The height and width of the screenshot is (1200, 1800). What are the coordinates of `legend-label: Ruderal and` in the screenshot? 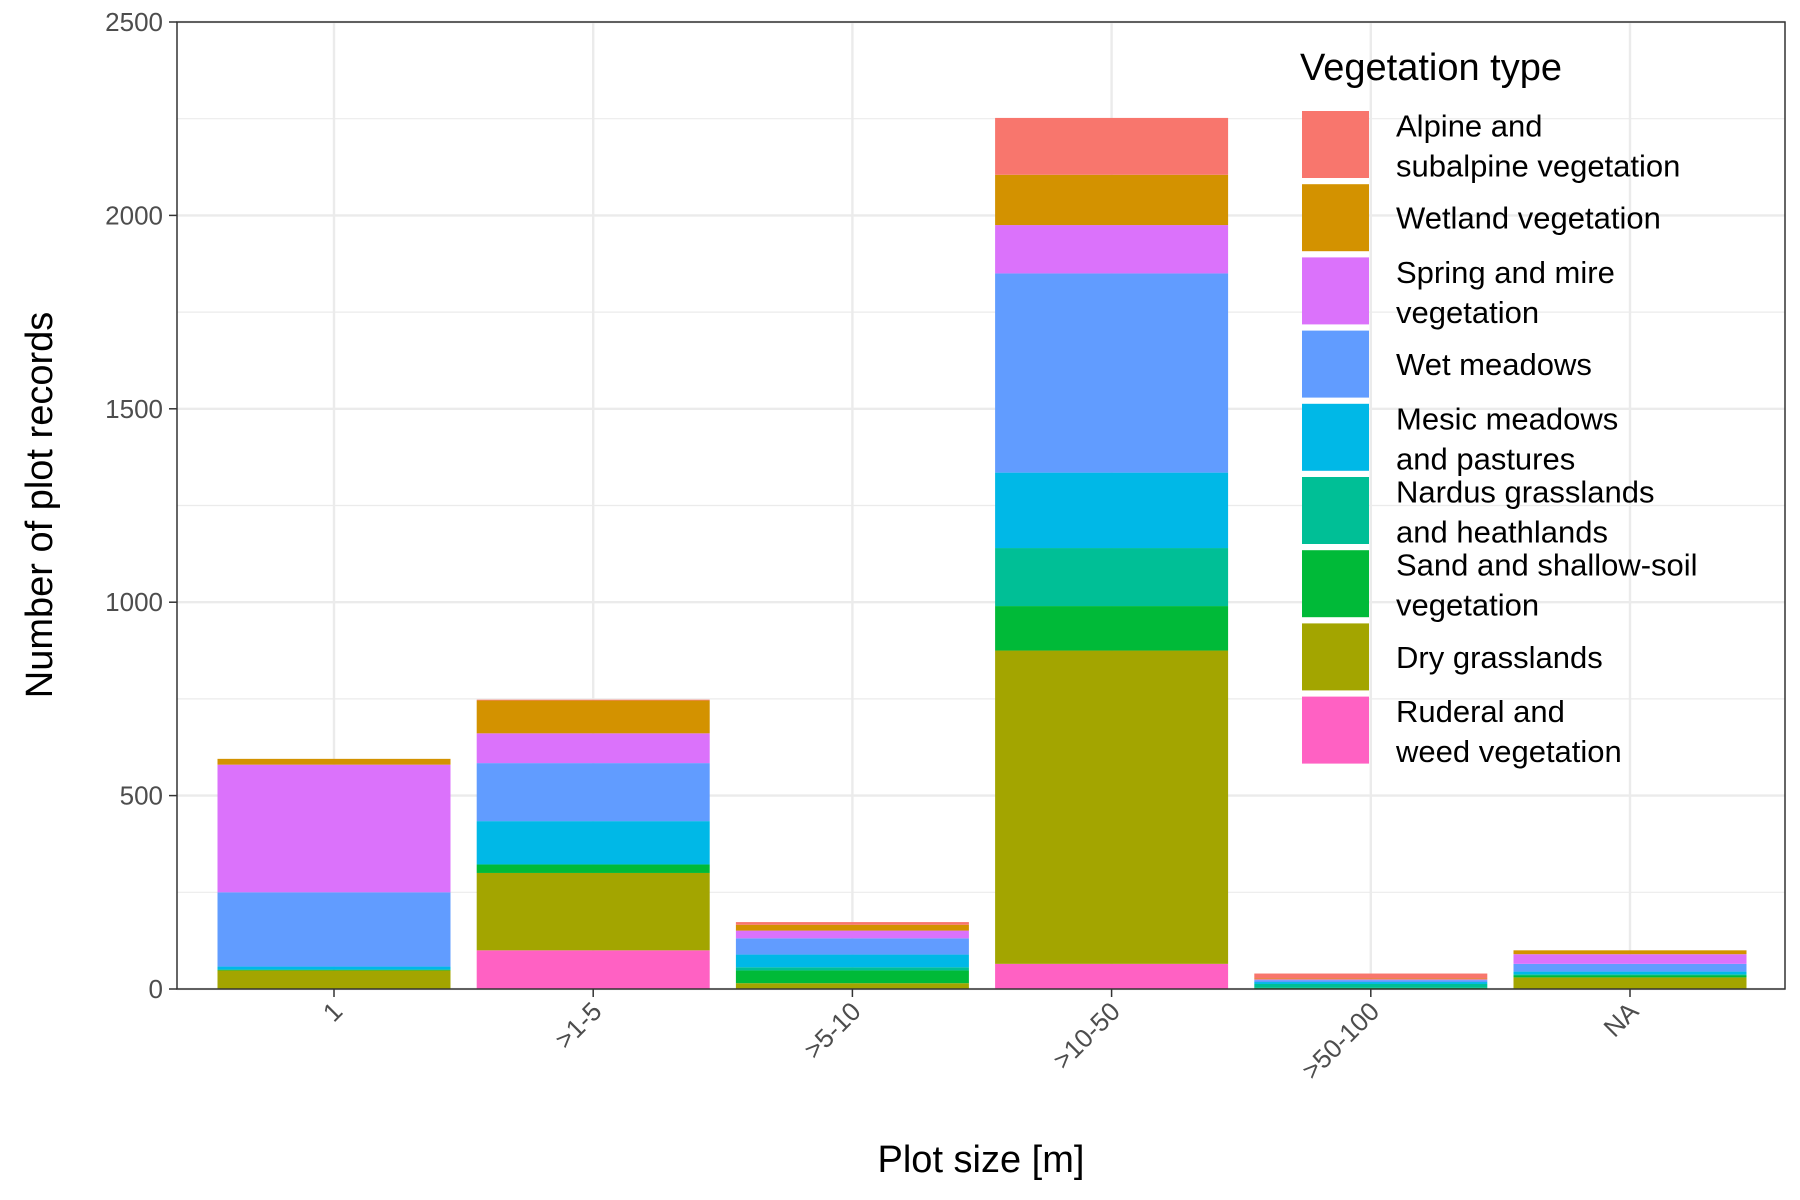 It's located at (1480, 711).